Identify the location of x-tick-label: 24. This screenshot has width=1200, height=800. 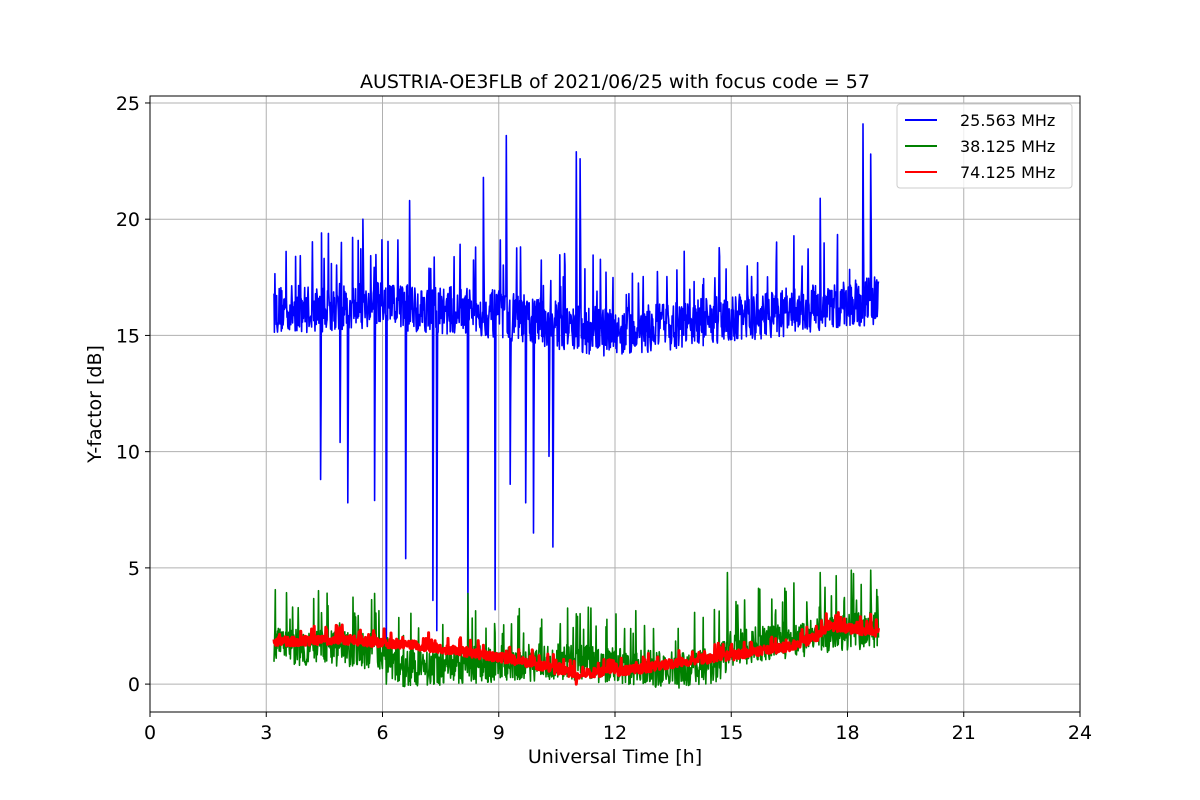
(1080, 733).